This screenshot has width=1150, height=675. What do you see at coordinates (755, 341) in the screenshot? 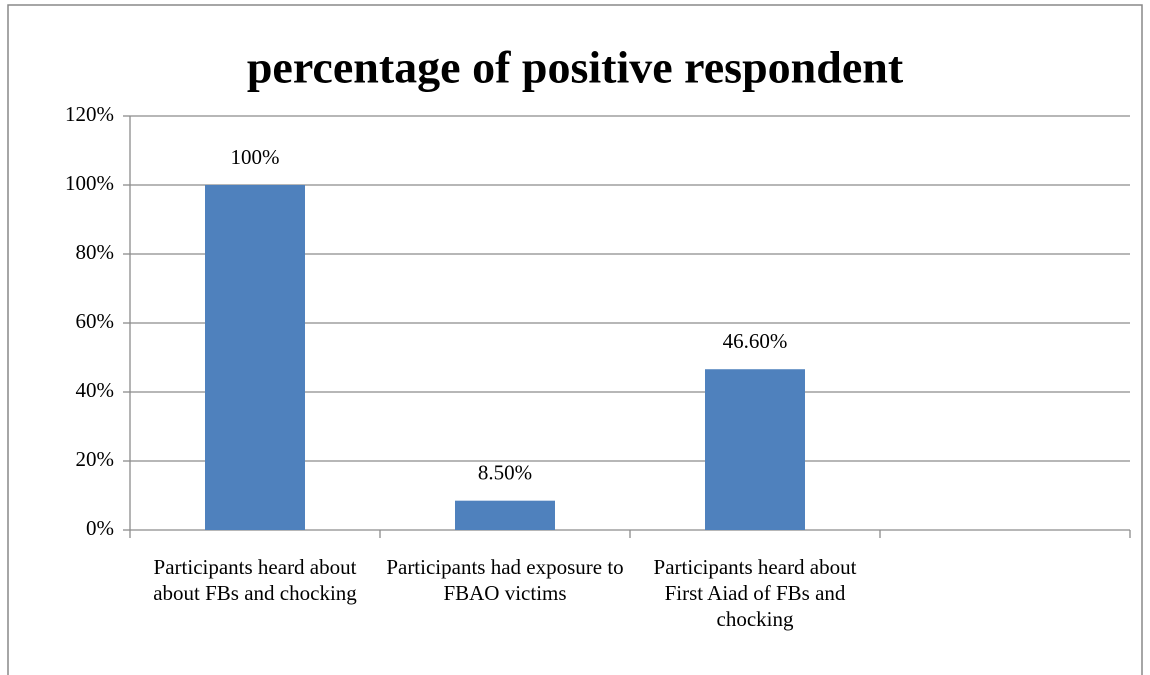
I see `data-label: 46.60%` at bounding box center [755, 341].